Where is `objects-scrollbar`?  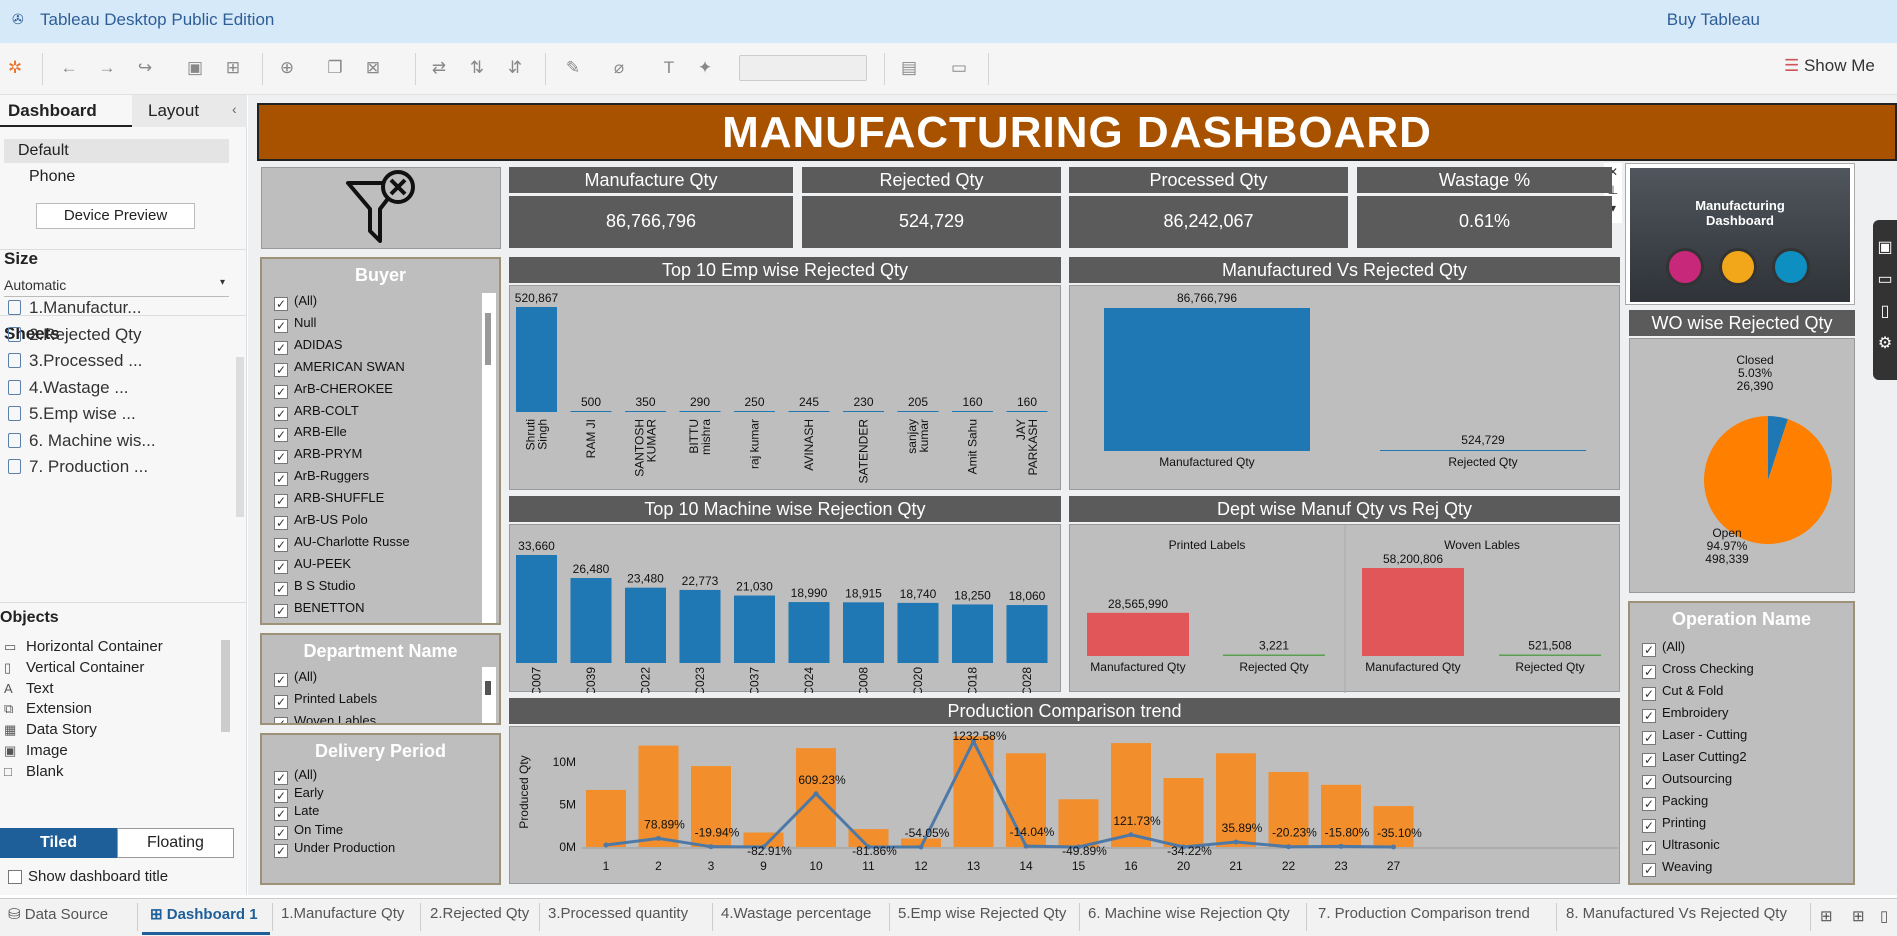
objects-scrollbar is located at coordinates (225, 686).